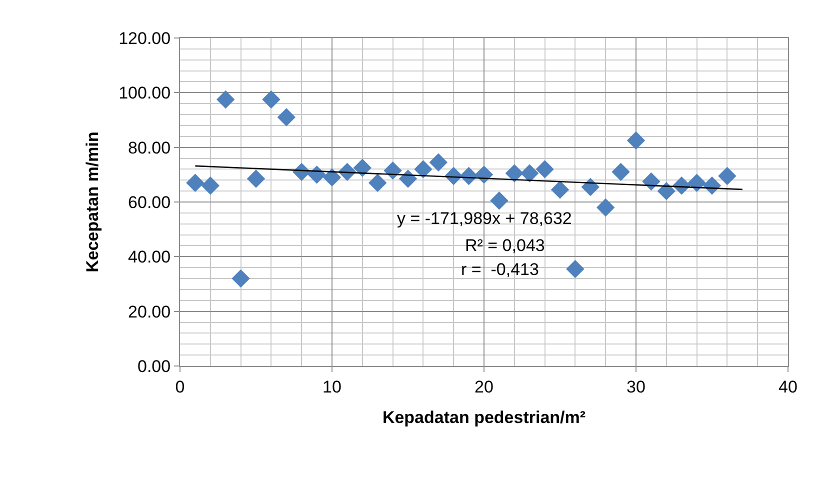  Describe the element at coordinates (180, 386) in the screenshot. I see `x-tick-label: 0` at that location.